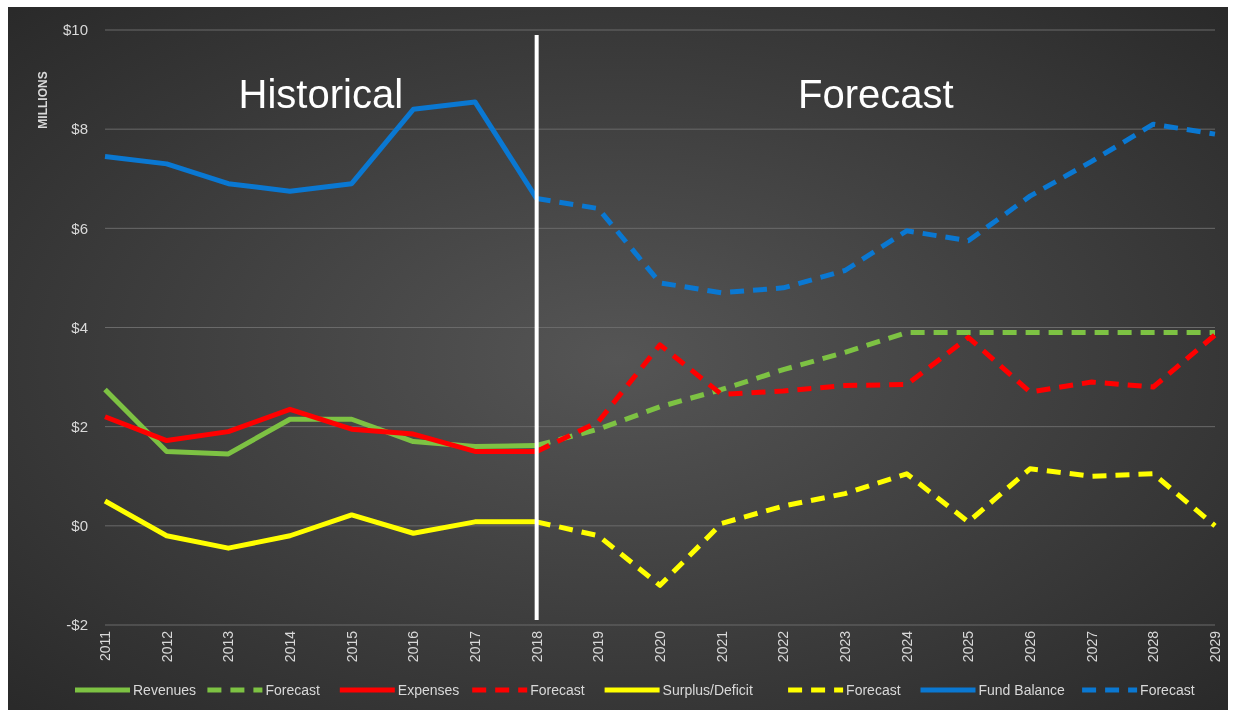 Image resolution: width=1234 pixels, height=715 pixels. I want to click on y-tick-label: $10, so click(75, 30).